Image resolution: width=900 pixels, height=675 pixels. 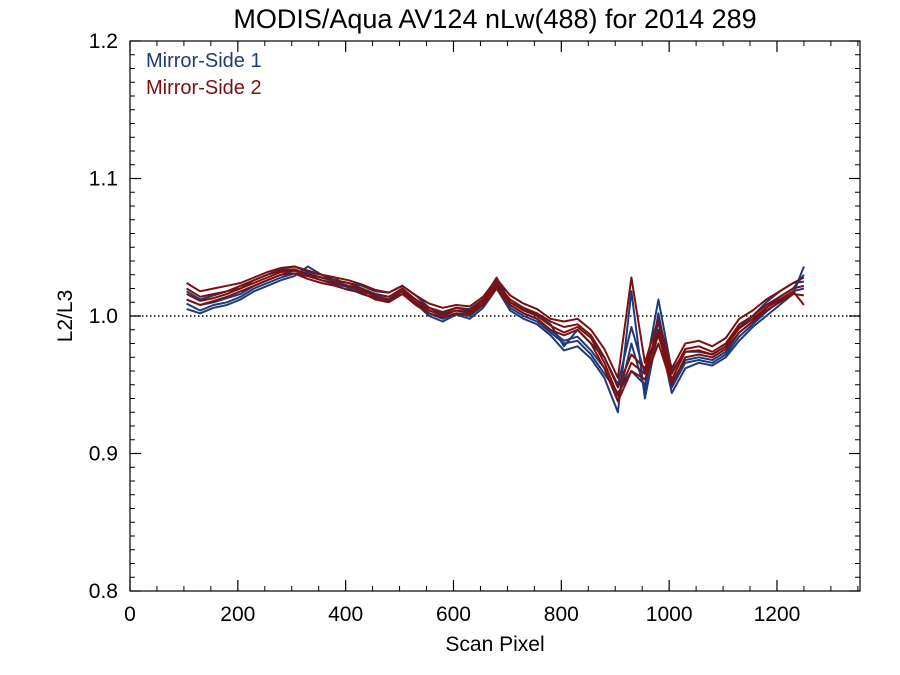 What do you see at coordinates (103, 316) in the screenshot?
I see `y-tick-label: 1.0` at bounding box center [103, 316].